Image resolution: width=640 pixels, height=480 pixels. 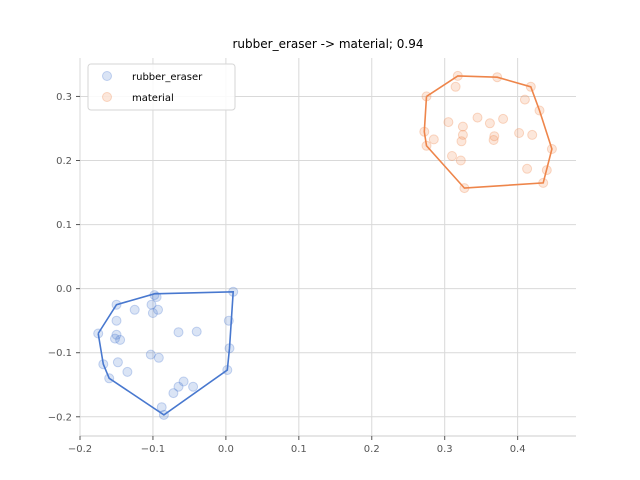 What do you see at coordinates (64, 97) in the screenshot?
I see `y-tick-label: 0.3` at bounding box center [64, 97].